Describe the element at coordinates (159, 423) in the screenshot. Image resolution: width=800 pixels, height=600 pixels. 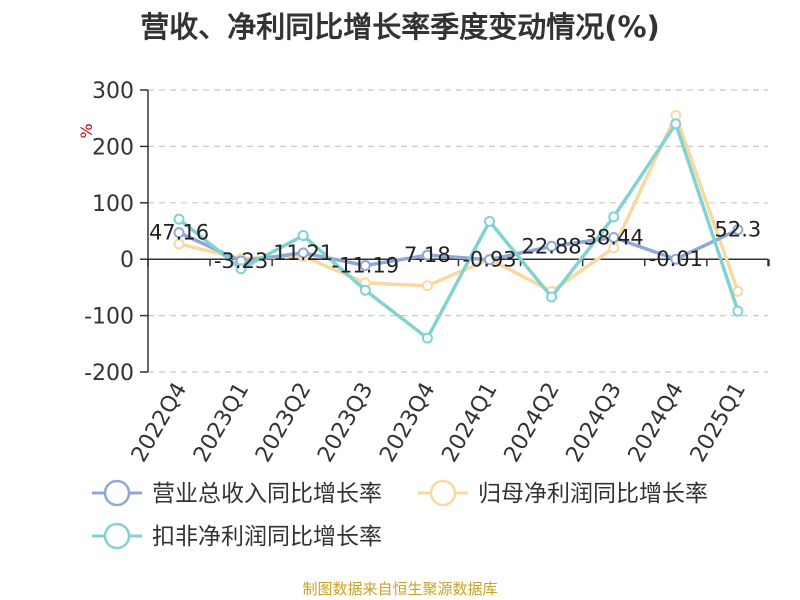
I see `x-tick-label: 2022Q4` at that location.